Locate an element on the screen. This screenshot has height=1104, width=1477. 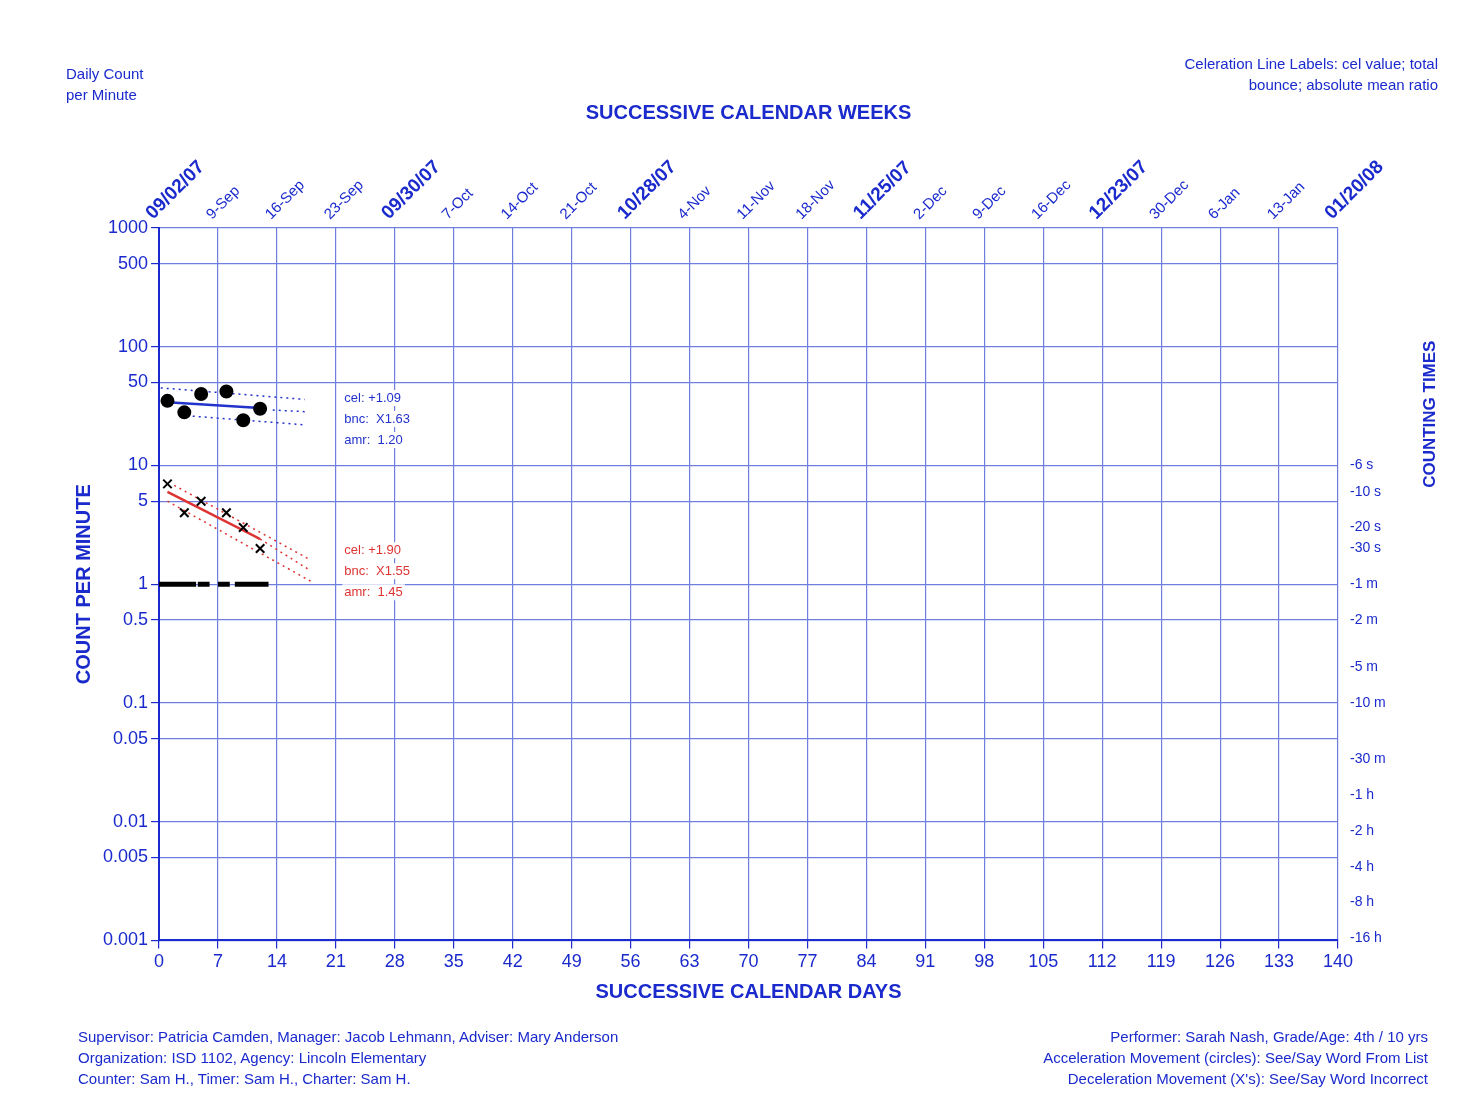
text: -30 m is located at coordinates (1368, 758).